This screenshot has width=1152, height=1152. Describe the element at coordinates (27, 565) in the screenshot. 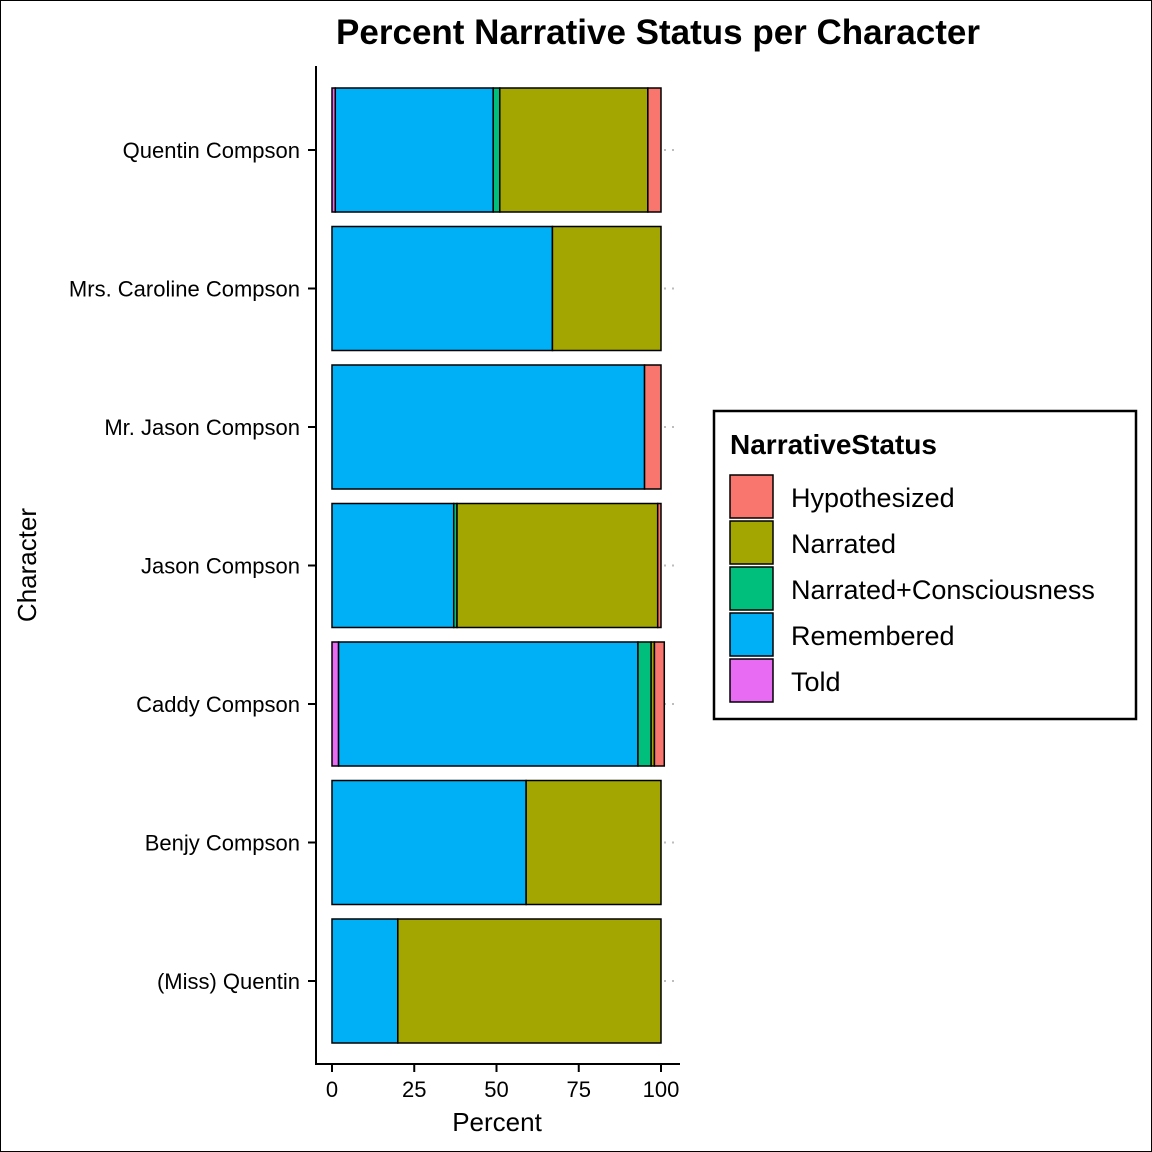

I see `y-axis-title: Character` at that location.